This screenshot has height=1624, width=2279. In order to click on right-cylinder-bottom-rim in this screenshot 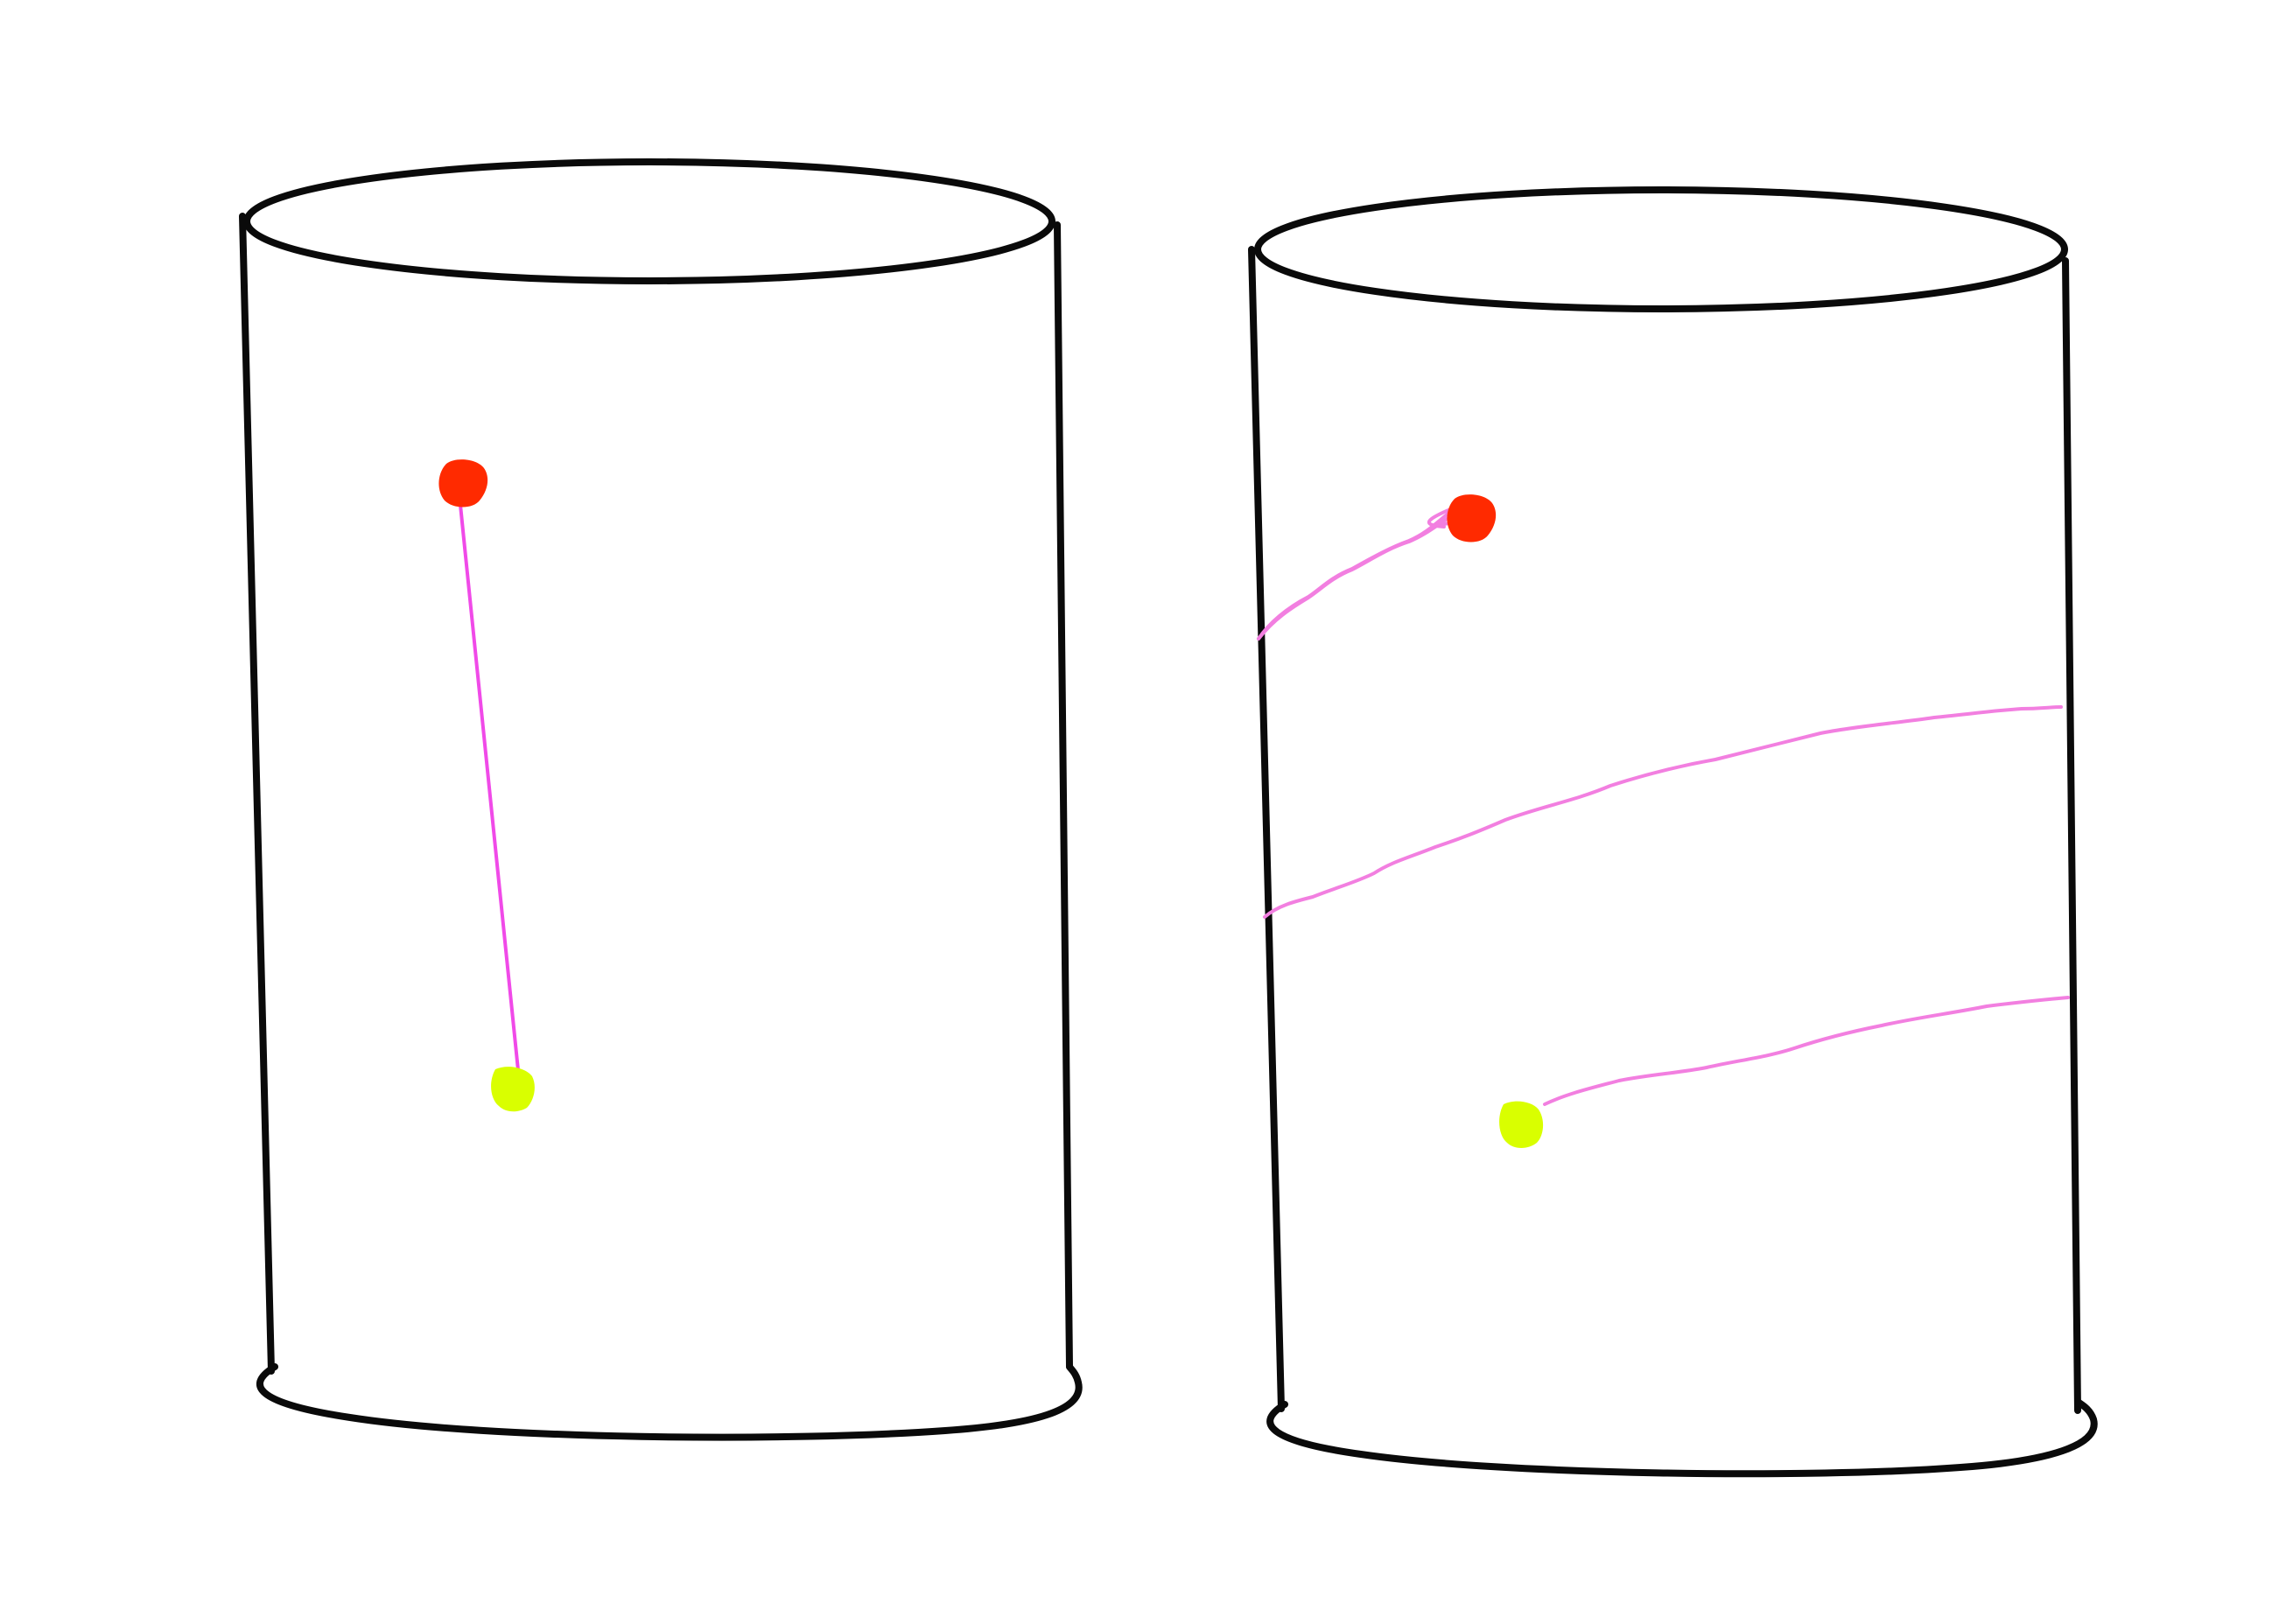, I will do `click(1682, 1438)`.